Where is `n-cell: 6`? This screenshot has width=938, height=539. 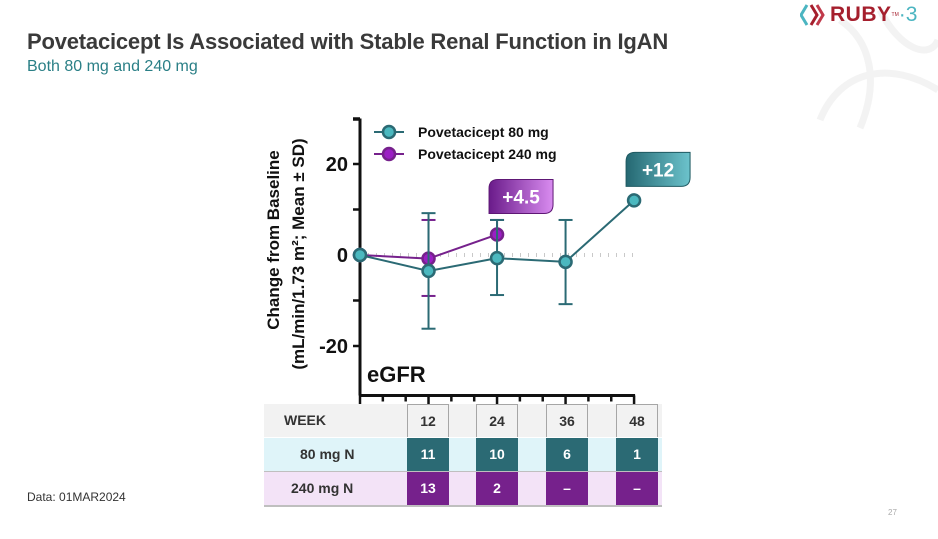
n-cell: 6 is located at coordinates (567, 454).